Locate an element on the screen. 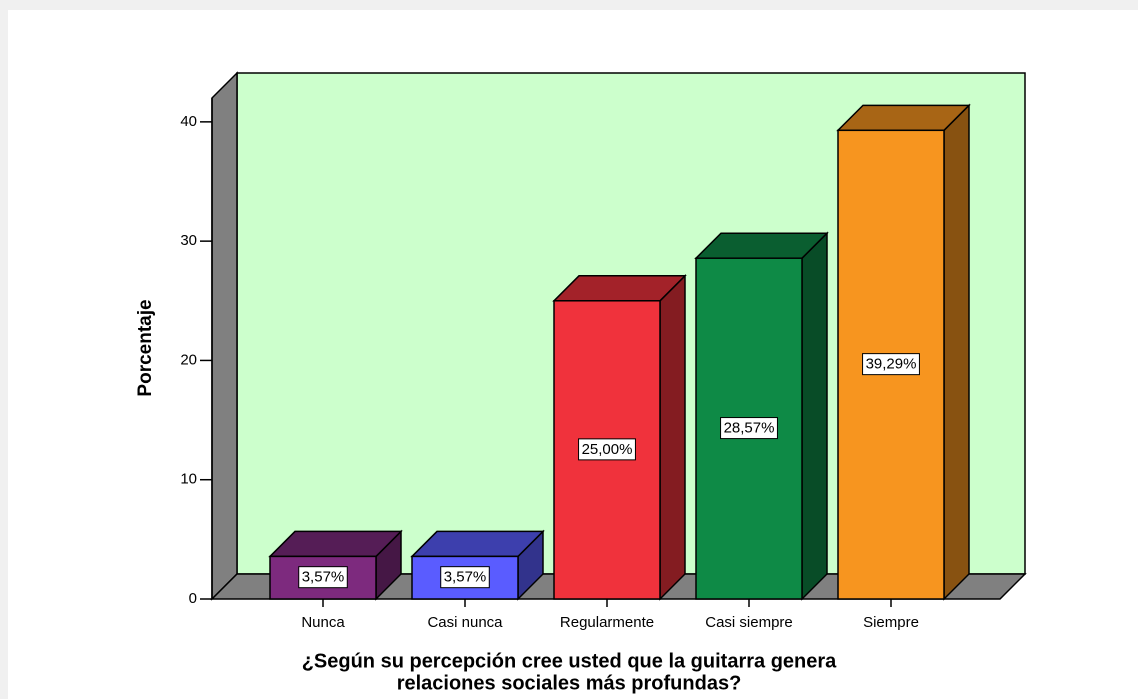  left-wall is located at coordinates (224, 336).